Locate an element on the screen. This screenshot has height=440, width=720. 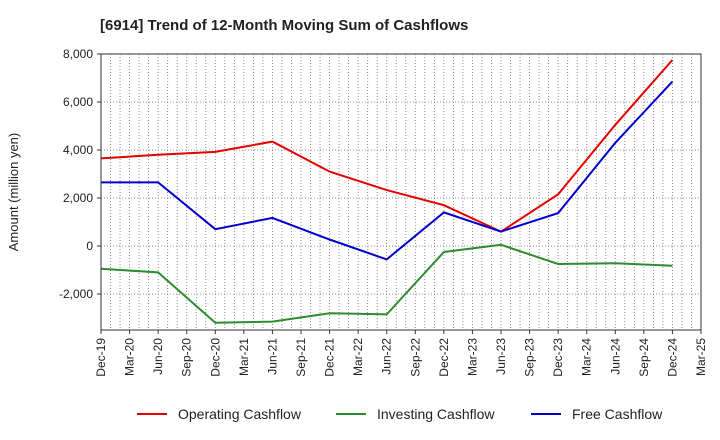
x-tick-label: Dec-19 is located at coordinates (101, 357).